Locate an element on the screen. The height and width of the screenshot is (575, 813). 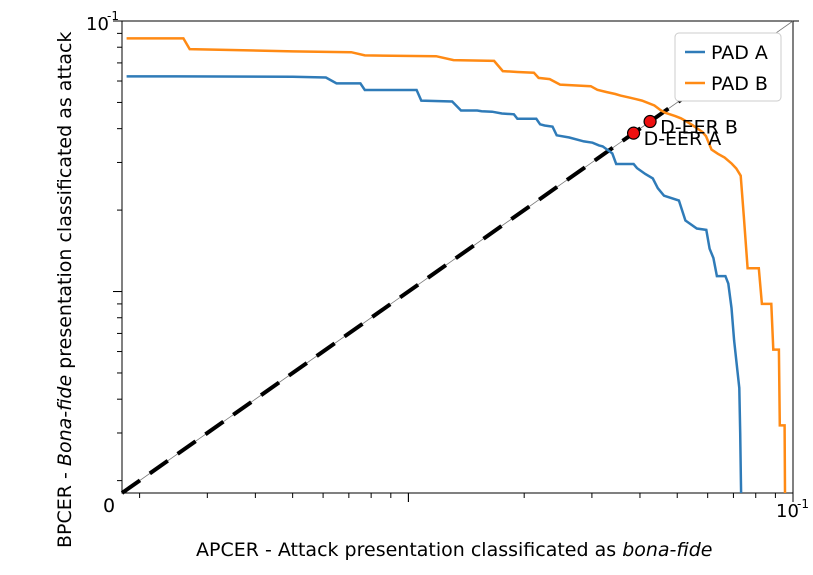
y-top-exponent: -1 is located at coordinates (113, 16).